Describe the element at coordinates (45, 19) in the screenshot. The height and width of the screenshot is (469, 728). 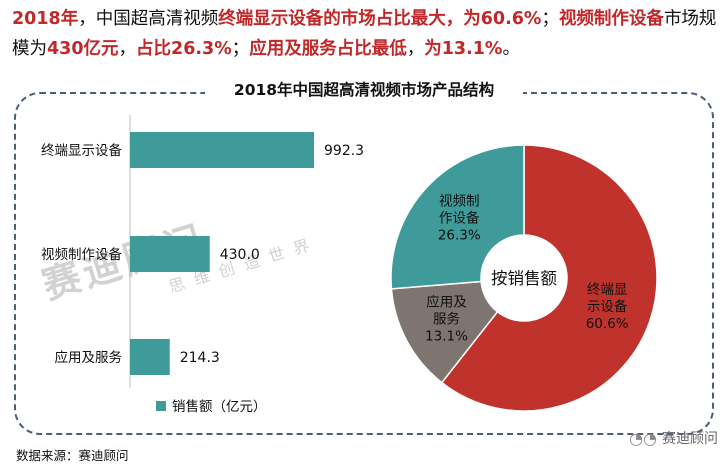
I see `headline-year: 2018年` at that location.